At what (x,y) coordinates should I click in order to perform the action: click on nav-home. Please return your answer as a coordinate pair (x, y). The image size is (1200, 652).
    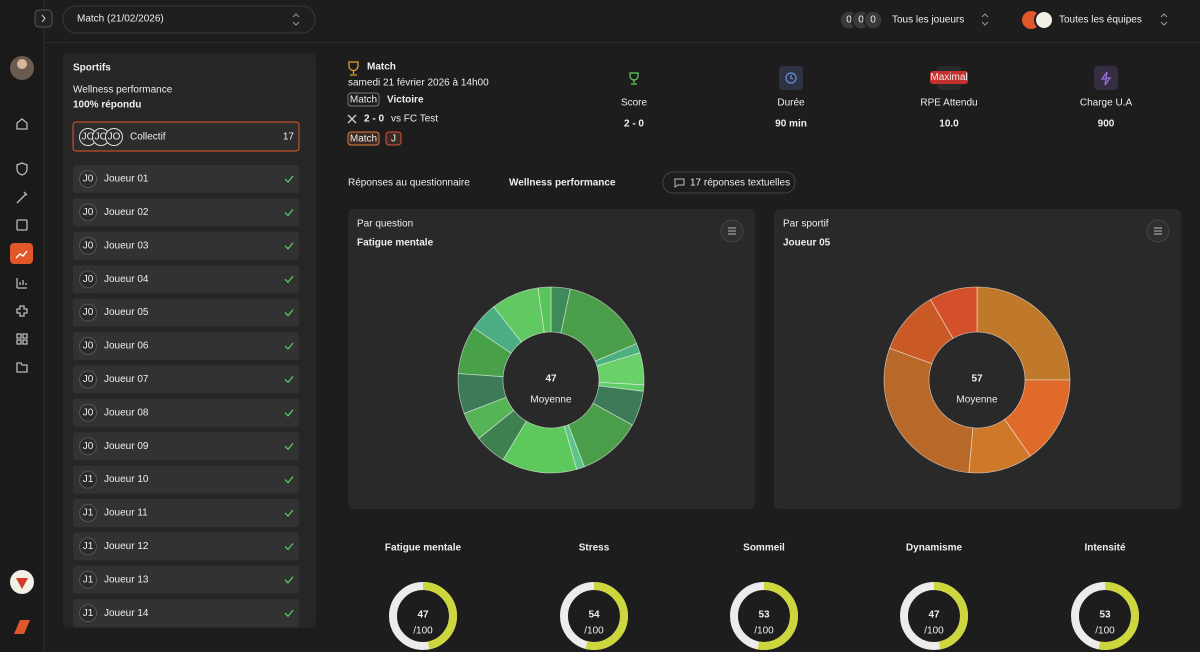
    Looking at the image, I should click on (22, 124).